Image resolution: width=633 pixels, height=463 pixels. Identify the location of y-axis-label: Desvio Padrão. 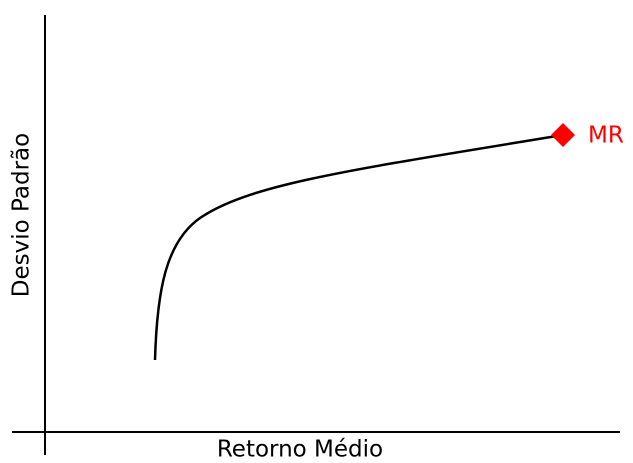
(22, 215).